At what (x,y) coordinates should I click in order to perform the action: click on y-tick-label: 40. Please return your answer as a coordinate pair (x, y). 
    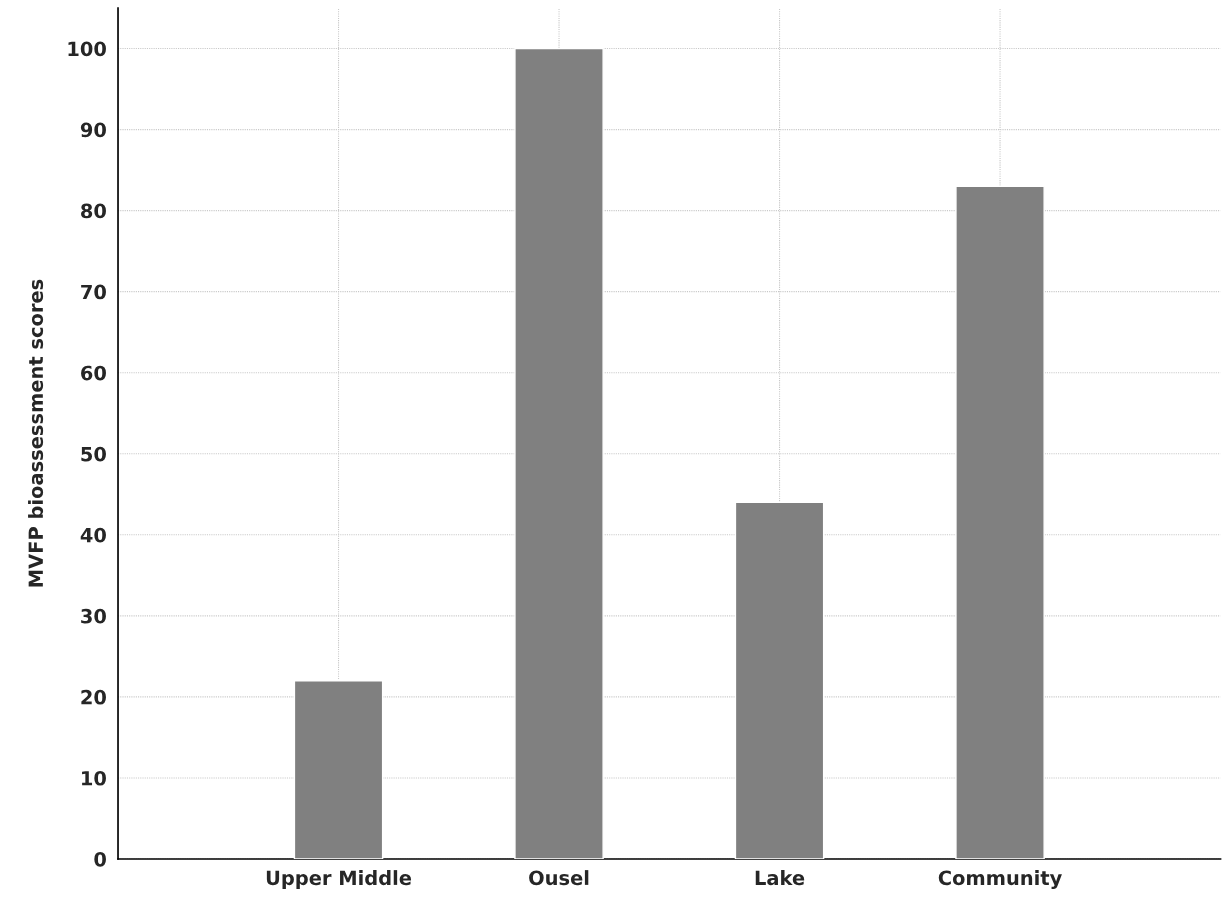
    Looking at the image, I should click on (93, 535).